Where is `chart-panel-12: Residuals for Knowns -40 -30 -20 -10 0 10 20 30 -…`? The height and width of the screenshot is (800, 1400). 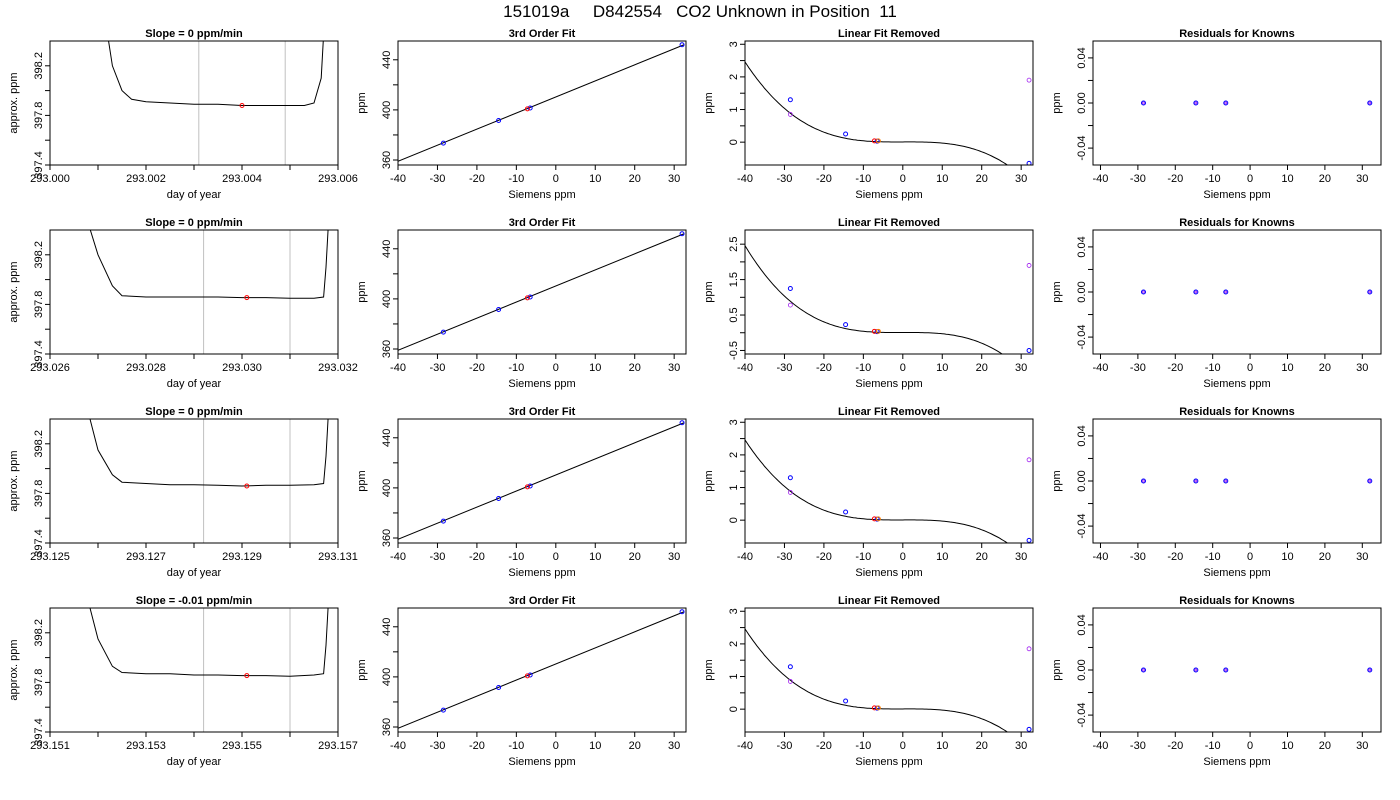 chart-panel-12: Residuals for Knowns -40 -30 -20 -10 0 10 20 30 -… is located at coordinates (1216, 492).